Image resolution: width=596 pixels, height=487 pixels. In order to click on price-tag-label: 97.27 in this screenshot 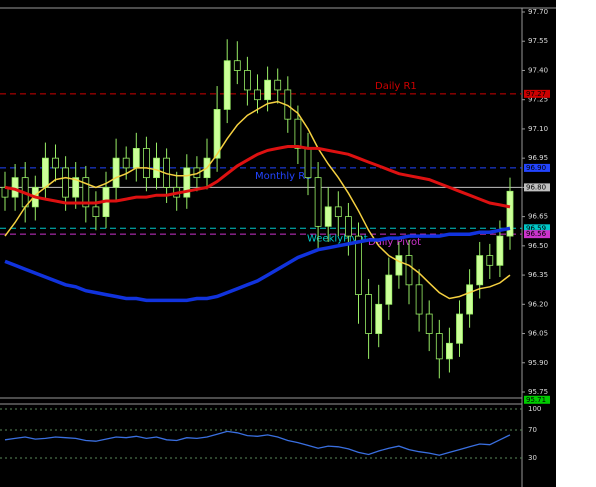, I will do `click(536, 94)`.